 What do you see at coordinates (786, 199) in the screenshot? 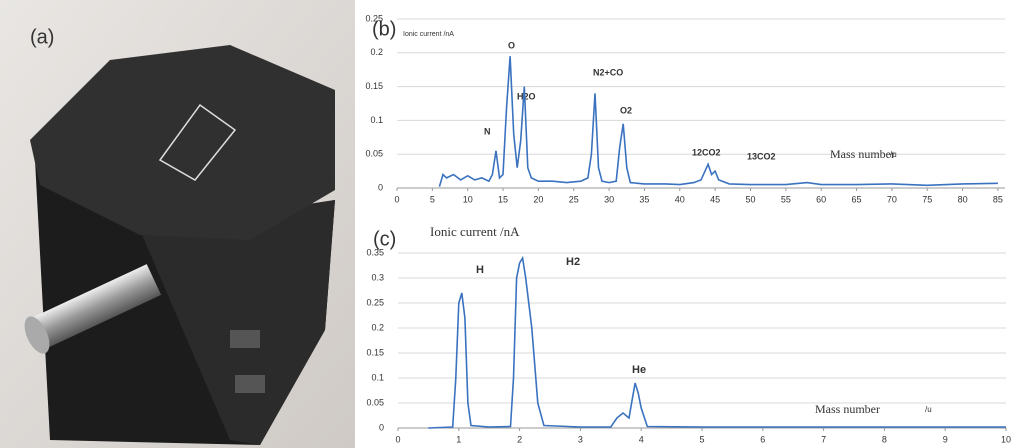
I see `x-tick-label: 55` at bounding box center [786, 199].